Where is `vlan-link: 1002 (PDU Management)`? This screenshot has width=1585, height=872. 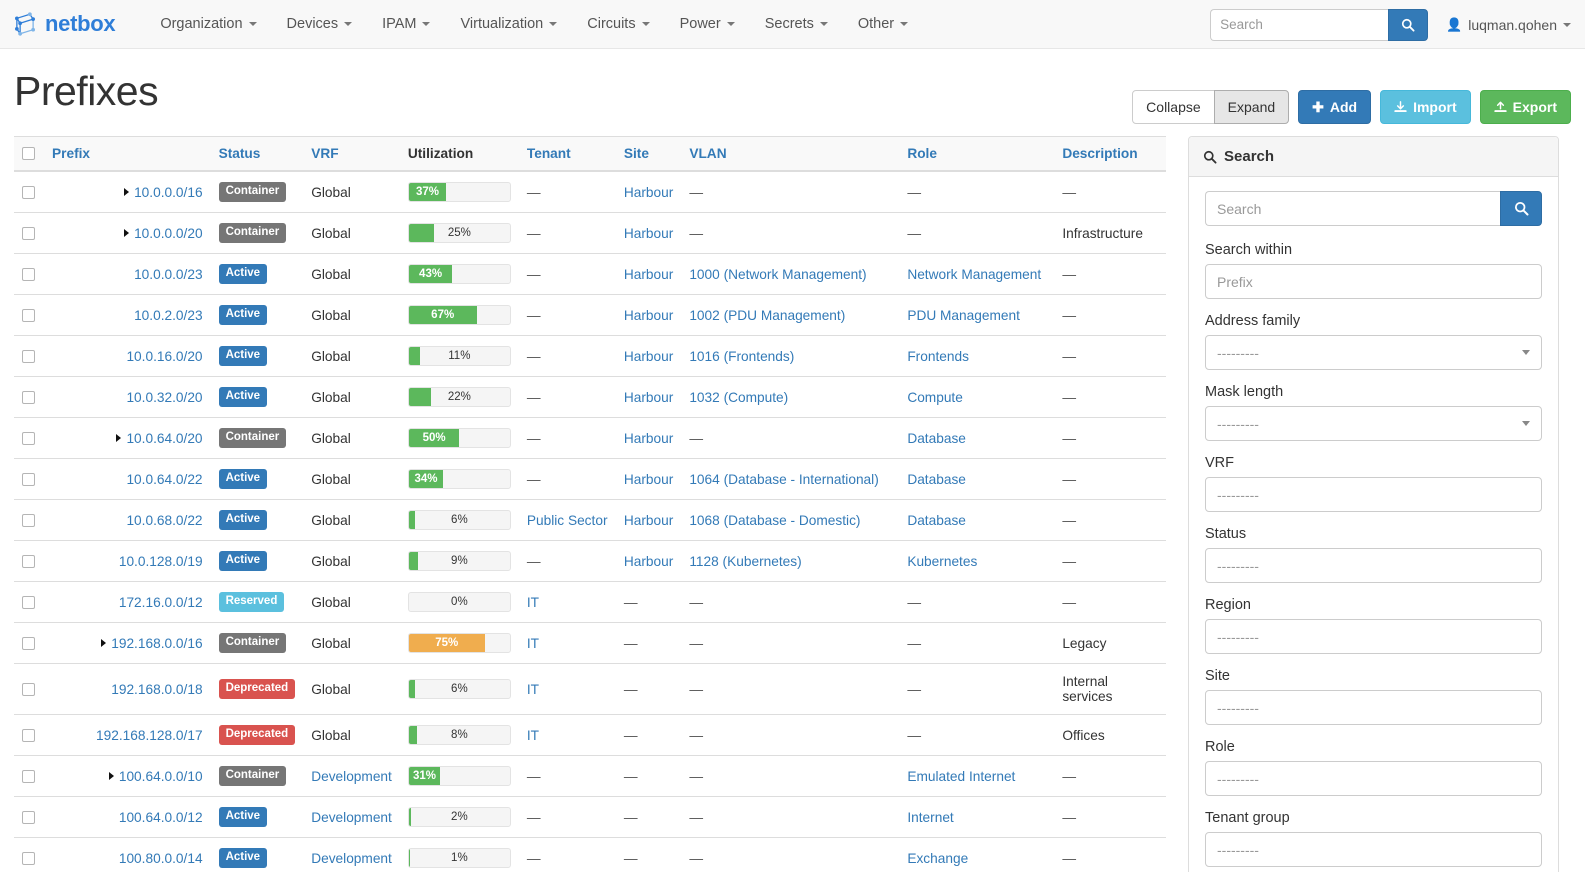 vlan-link: 1002 (PDU Management) is located at coordinates (767, 315).